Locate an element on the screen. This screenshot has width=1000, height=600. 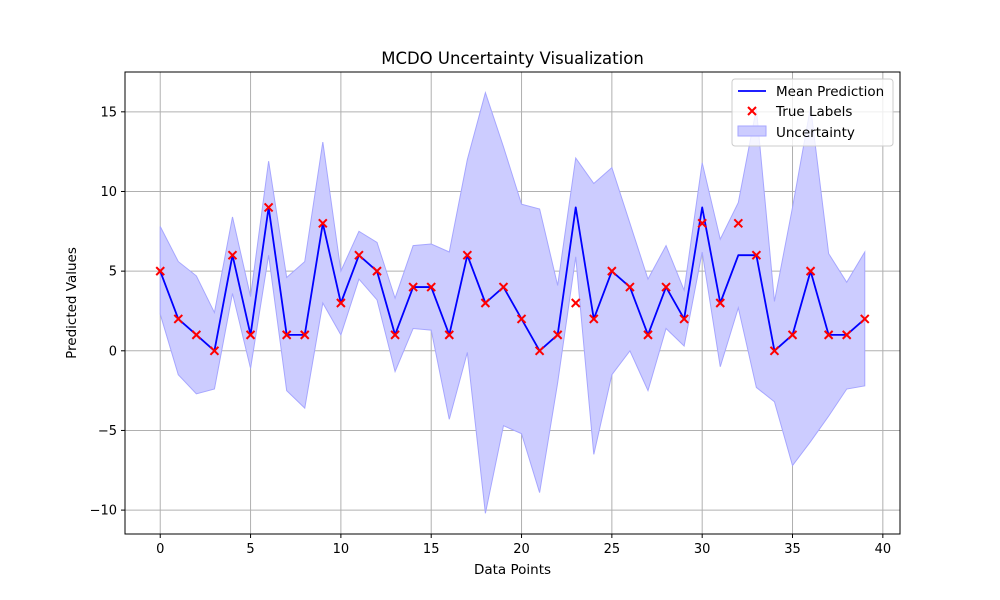
y-tick-label: 10 is located at coordinates (108, 192).